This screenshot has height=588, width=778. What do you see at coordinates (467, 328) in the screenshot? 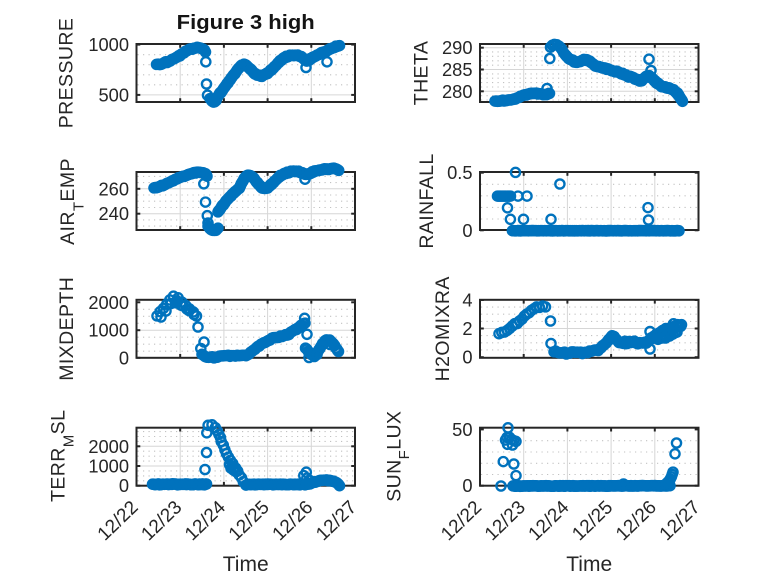
I see `svg-text: 2` at bounding box center [467, 328].